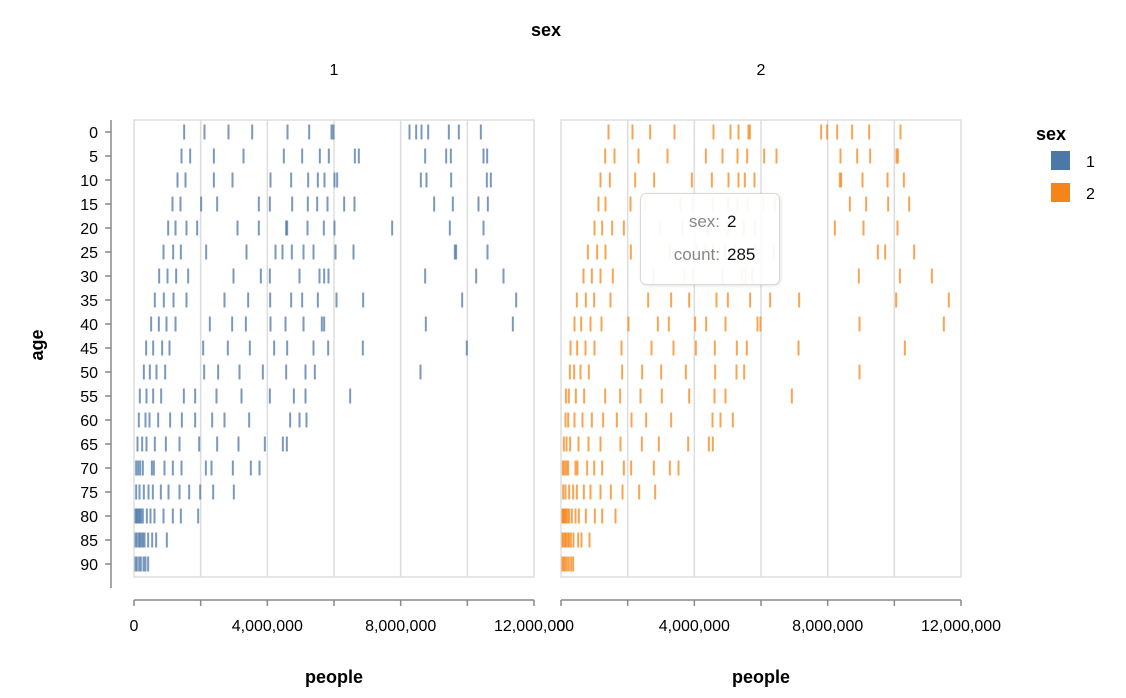 The width and height of the screenshot is (1126, 698). I want to click on x-axis-title-facet-2: people, so click(761, 677).